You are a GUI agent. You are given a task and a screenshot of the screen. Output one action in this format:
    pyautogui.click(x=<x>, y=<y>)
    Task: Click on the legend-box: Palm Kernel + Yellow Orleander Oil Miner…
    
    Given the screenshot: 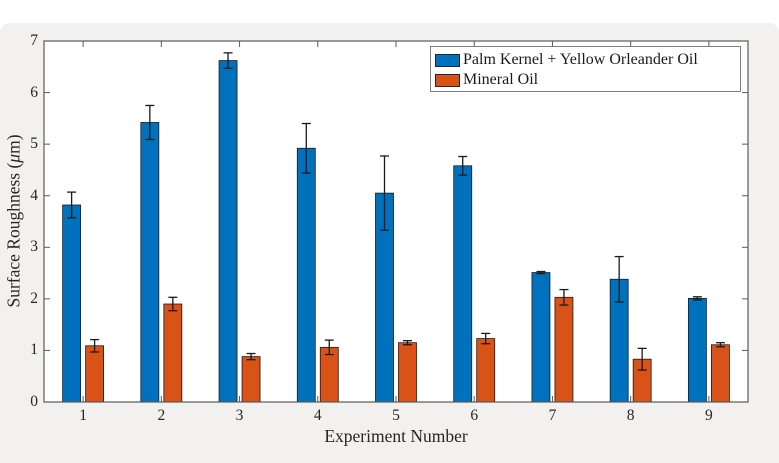 What is the action you would take?
    pyautogui.click(x=585, y=69)
    